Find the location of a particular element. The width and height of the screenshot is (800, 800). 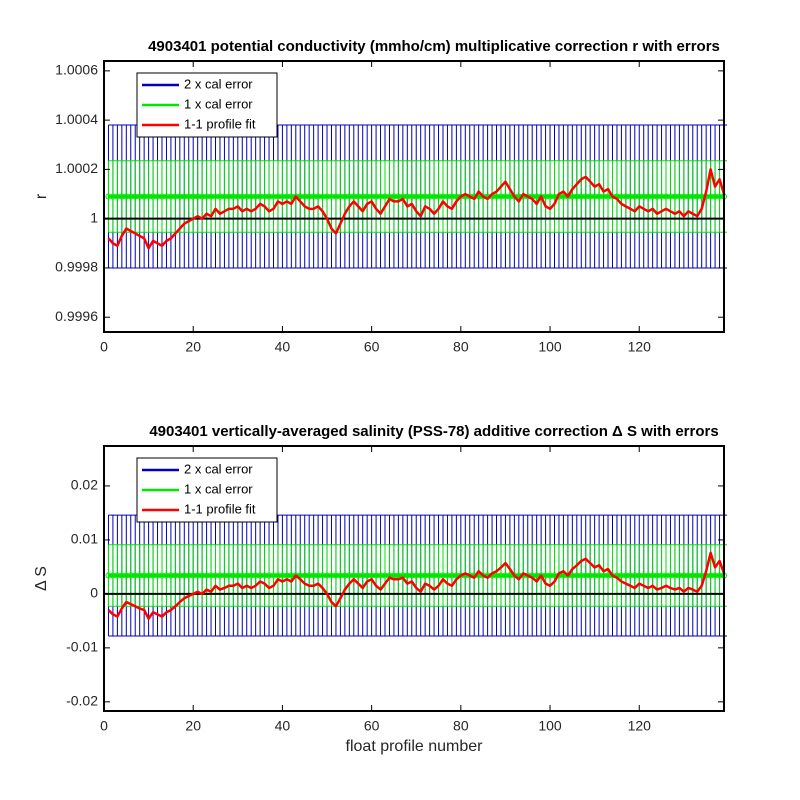

x-tick-label: 60 is located at coordinates (372, 726).